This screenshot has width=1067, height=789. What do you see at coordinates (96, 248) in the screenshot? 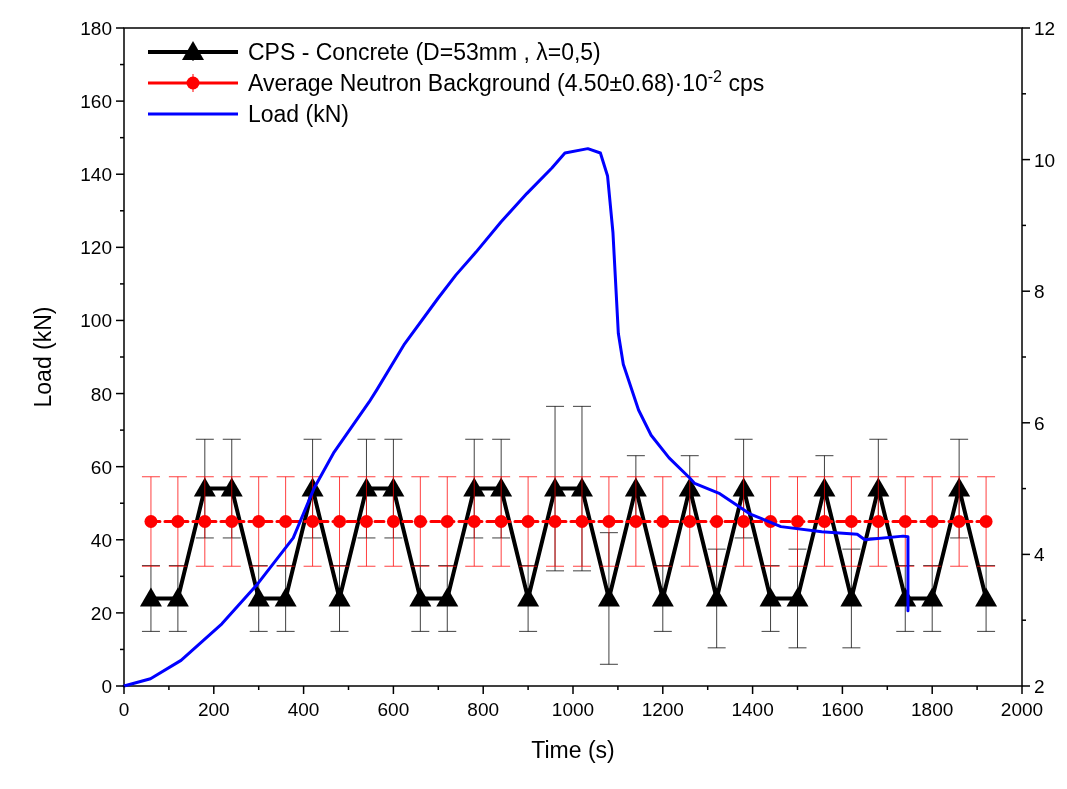
I see `y-tick-label: 120` at bounding box center [96, 248].